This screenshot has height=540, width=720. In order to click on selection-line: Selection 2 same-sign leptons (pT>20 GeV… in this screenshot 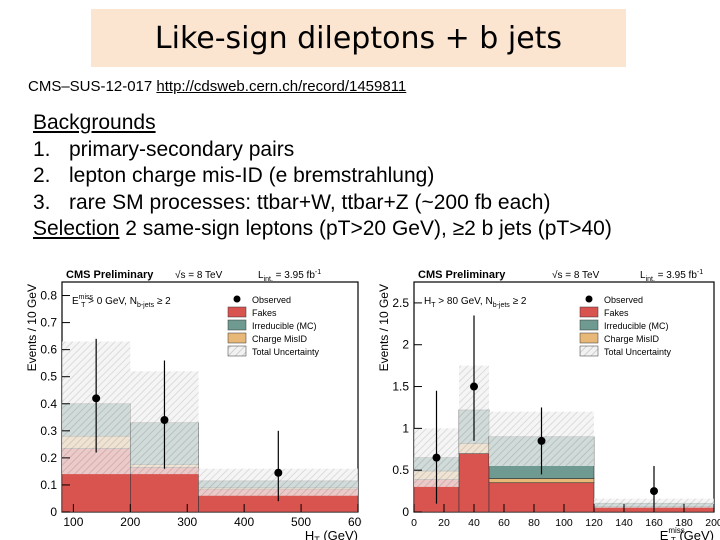, I will do `click(322, 229)`.